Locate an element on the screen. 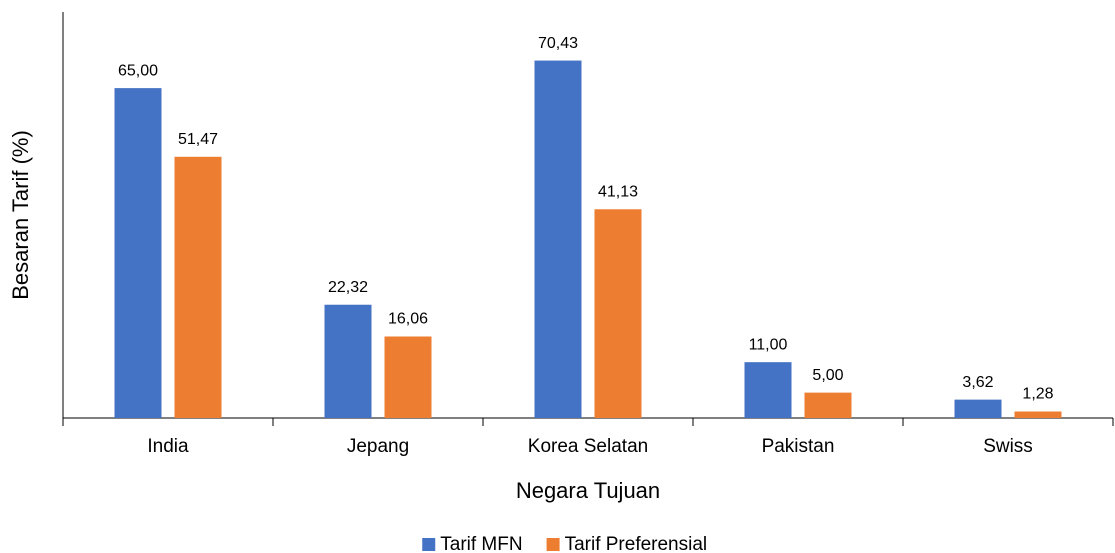 This screenshot has width=1115, height=553. data-label: 22,32 is located at coordinates (348, 287).